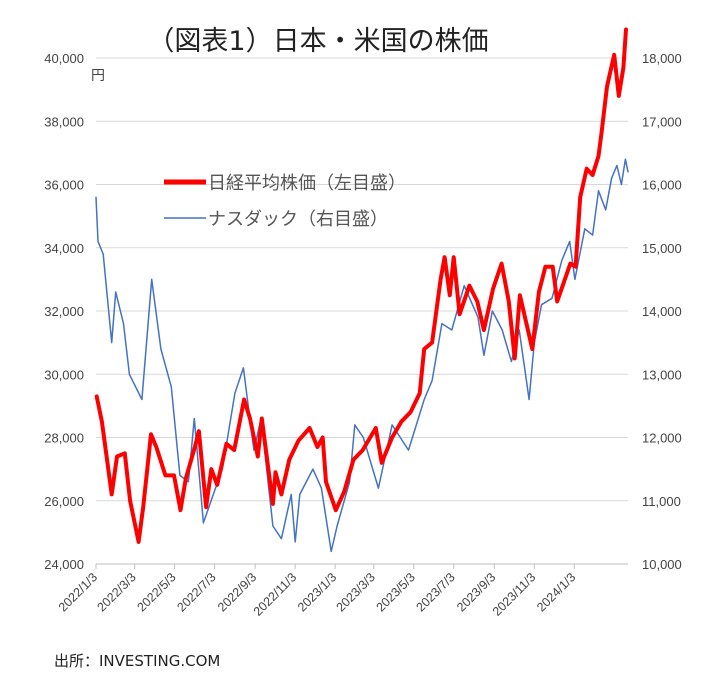 This screenshot has height=684, width=728. Describe the element at coordinates (307, 183) in the screenshot. I see `legend-label-nikkei: 日経平均株価（左目盛）` at that location.